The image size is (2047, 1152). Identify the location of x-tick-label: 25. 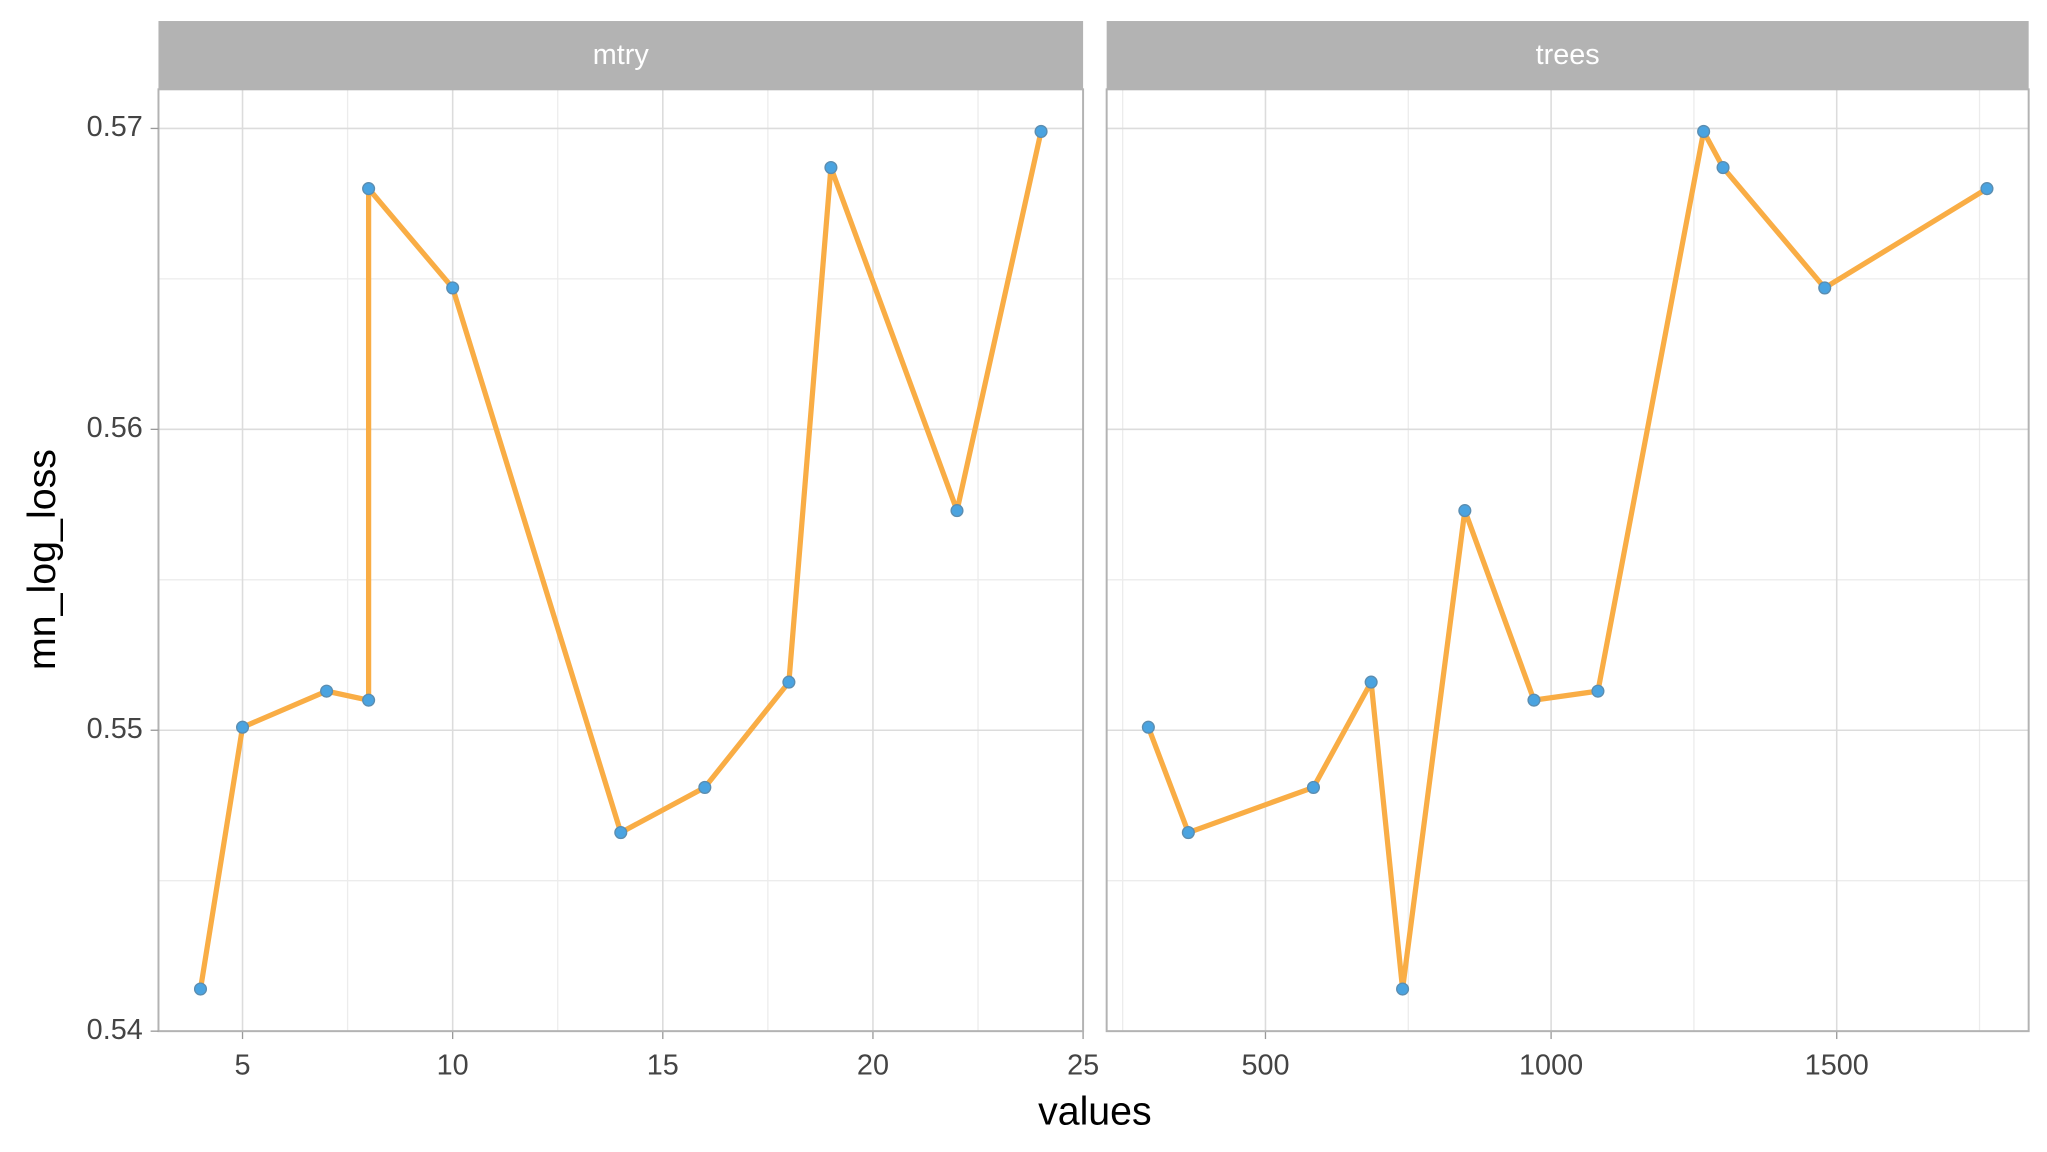
(1083, 1065).